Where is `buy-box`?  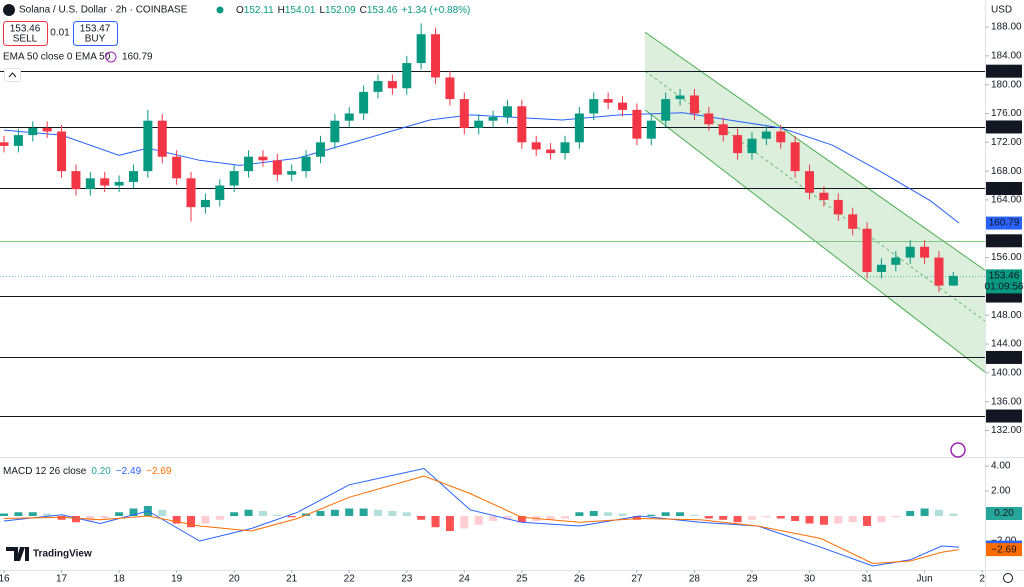
buy-box is located at coordinates (95, 33).